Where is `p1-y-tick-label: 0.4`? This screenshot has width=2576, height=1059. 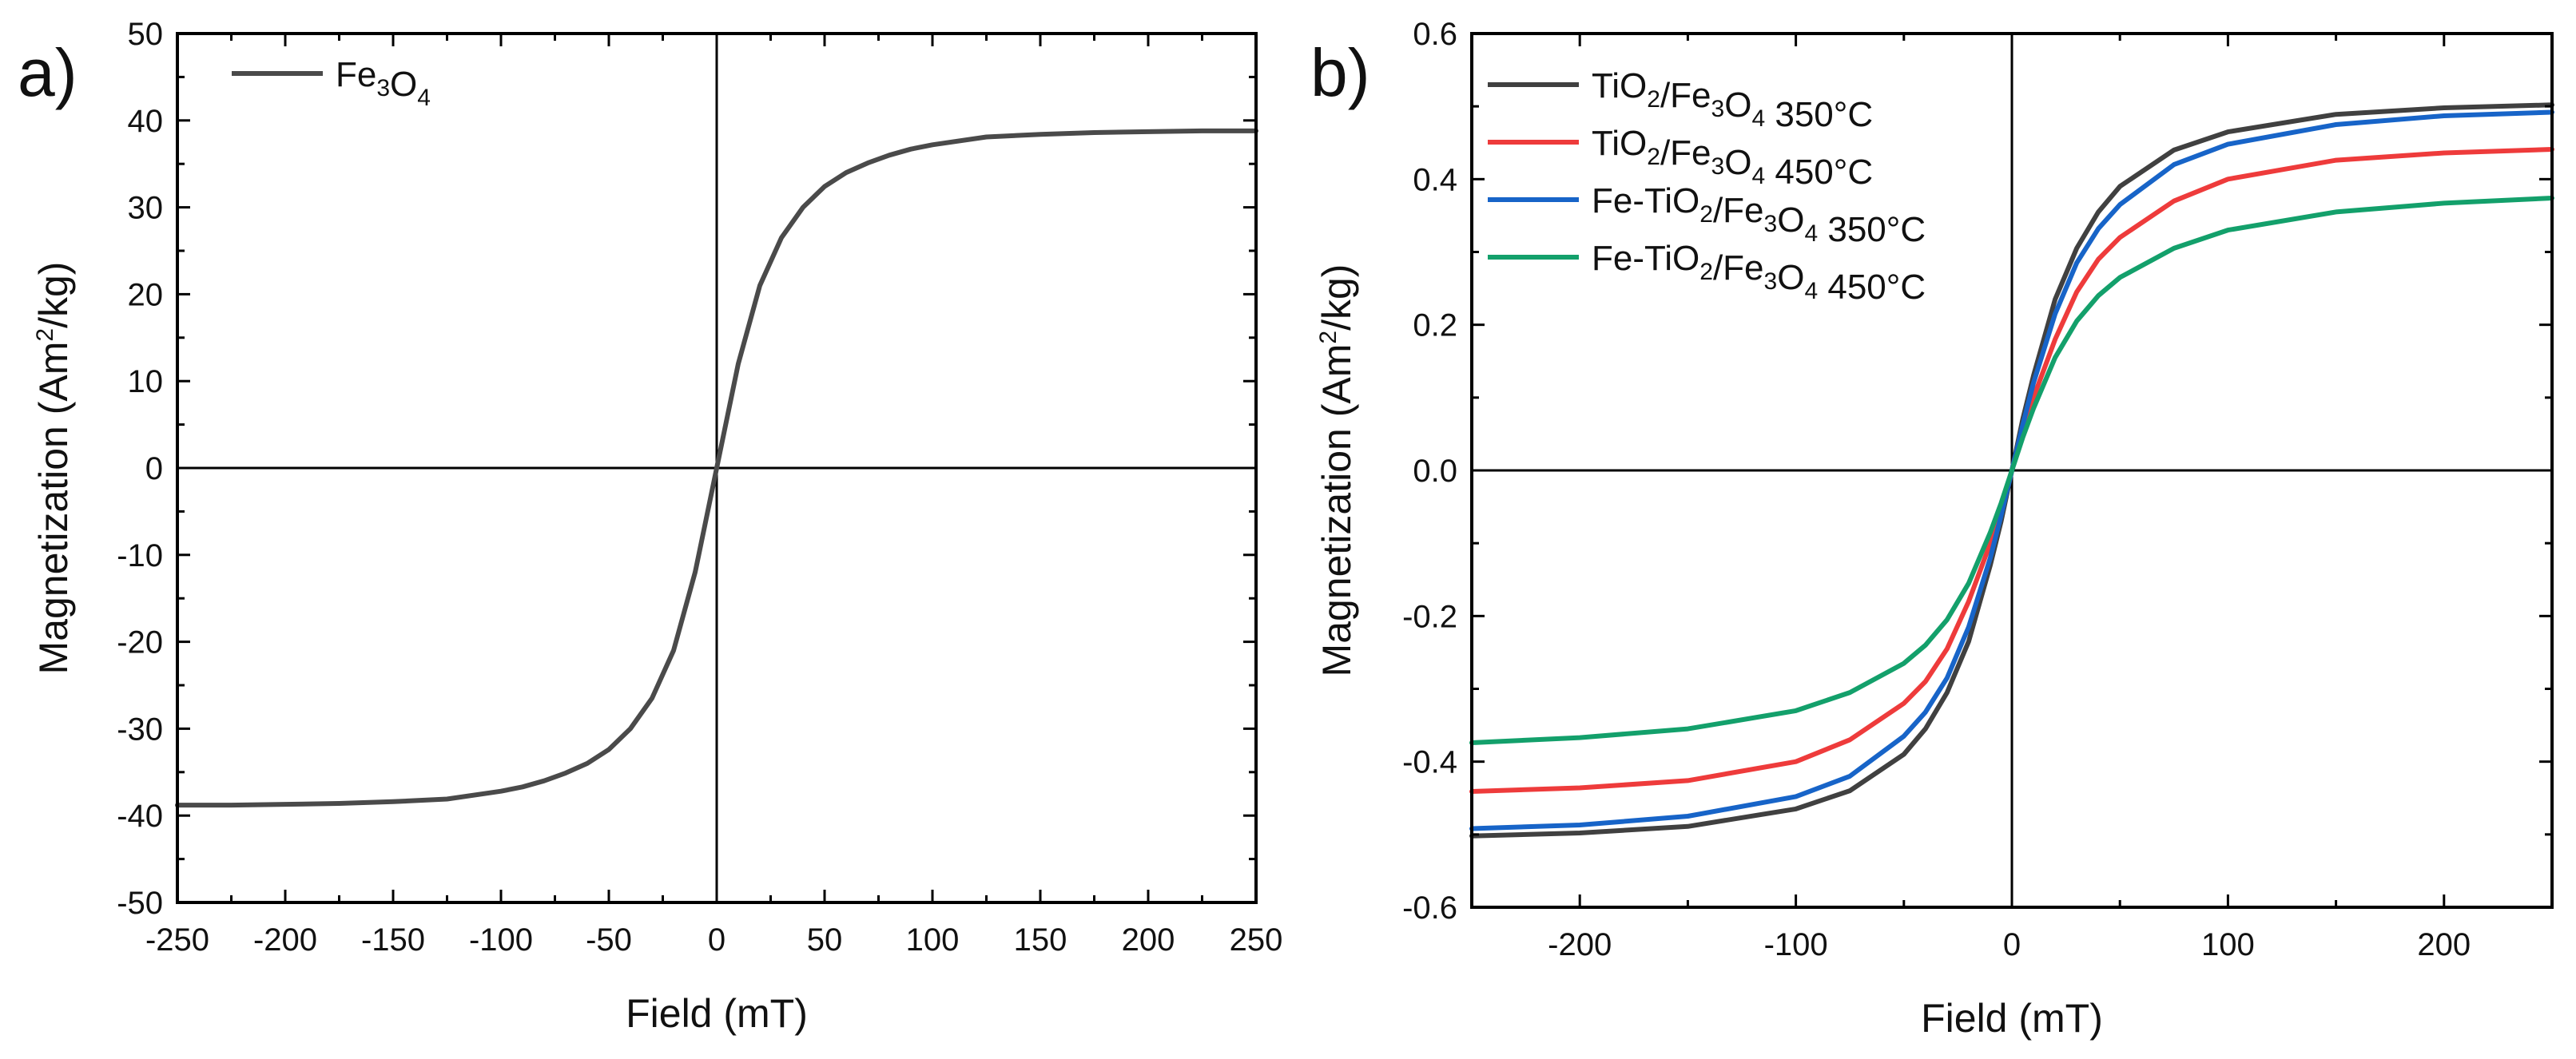 p1-y-tick-label: 0.4 is located at coordinates (1435, 179).